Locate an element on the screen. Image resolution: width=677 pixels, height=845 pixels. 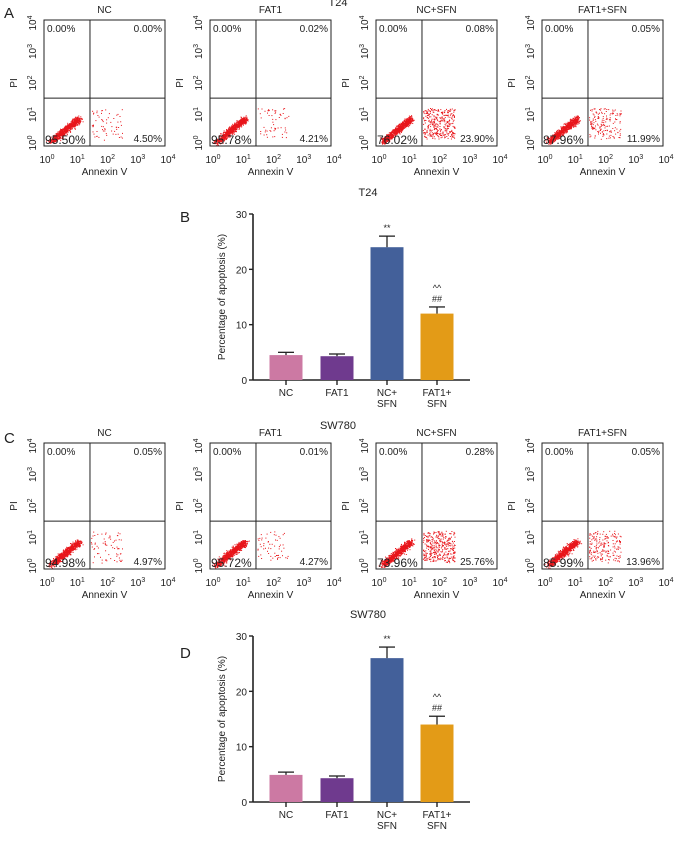
y-tick-label: 20 is located at coordinates (242, 270).